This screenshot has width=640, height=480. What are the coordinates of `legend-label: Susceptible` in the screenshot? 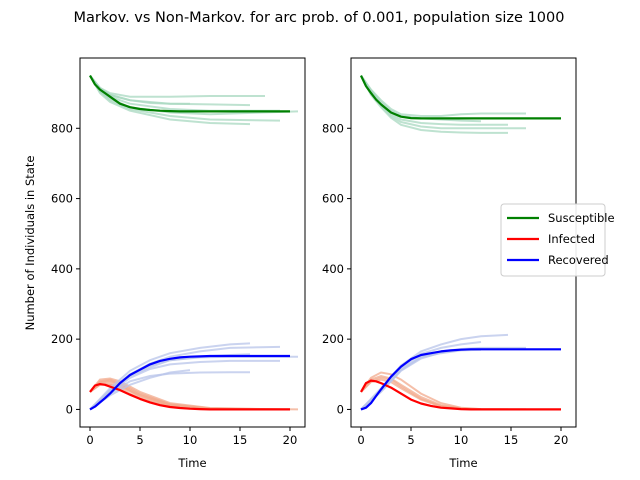 It's located at (581, 218).